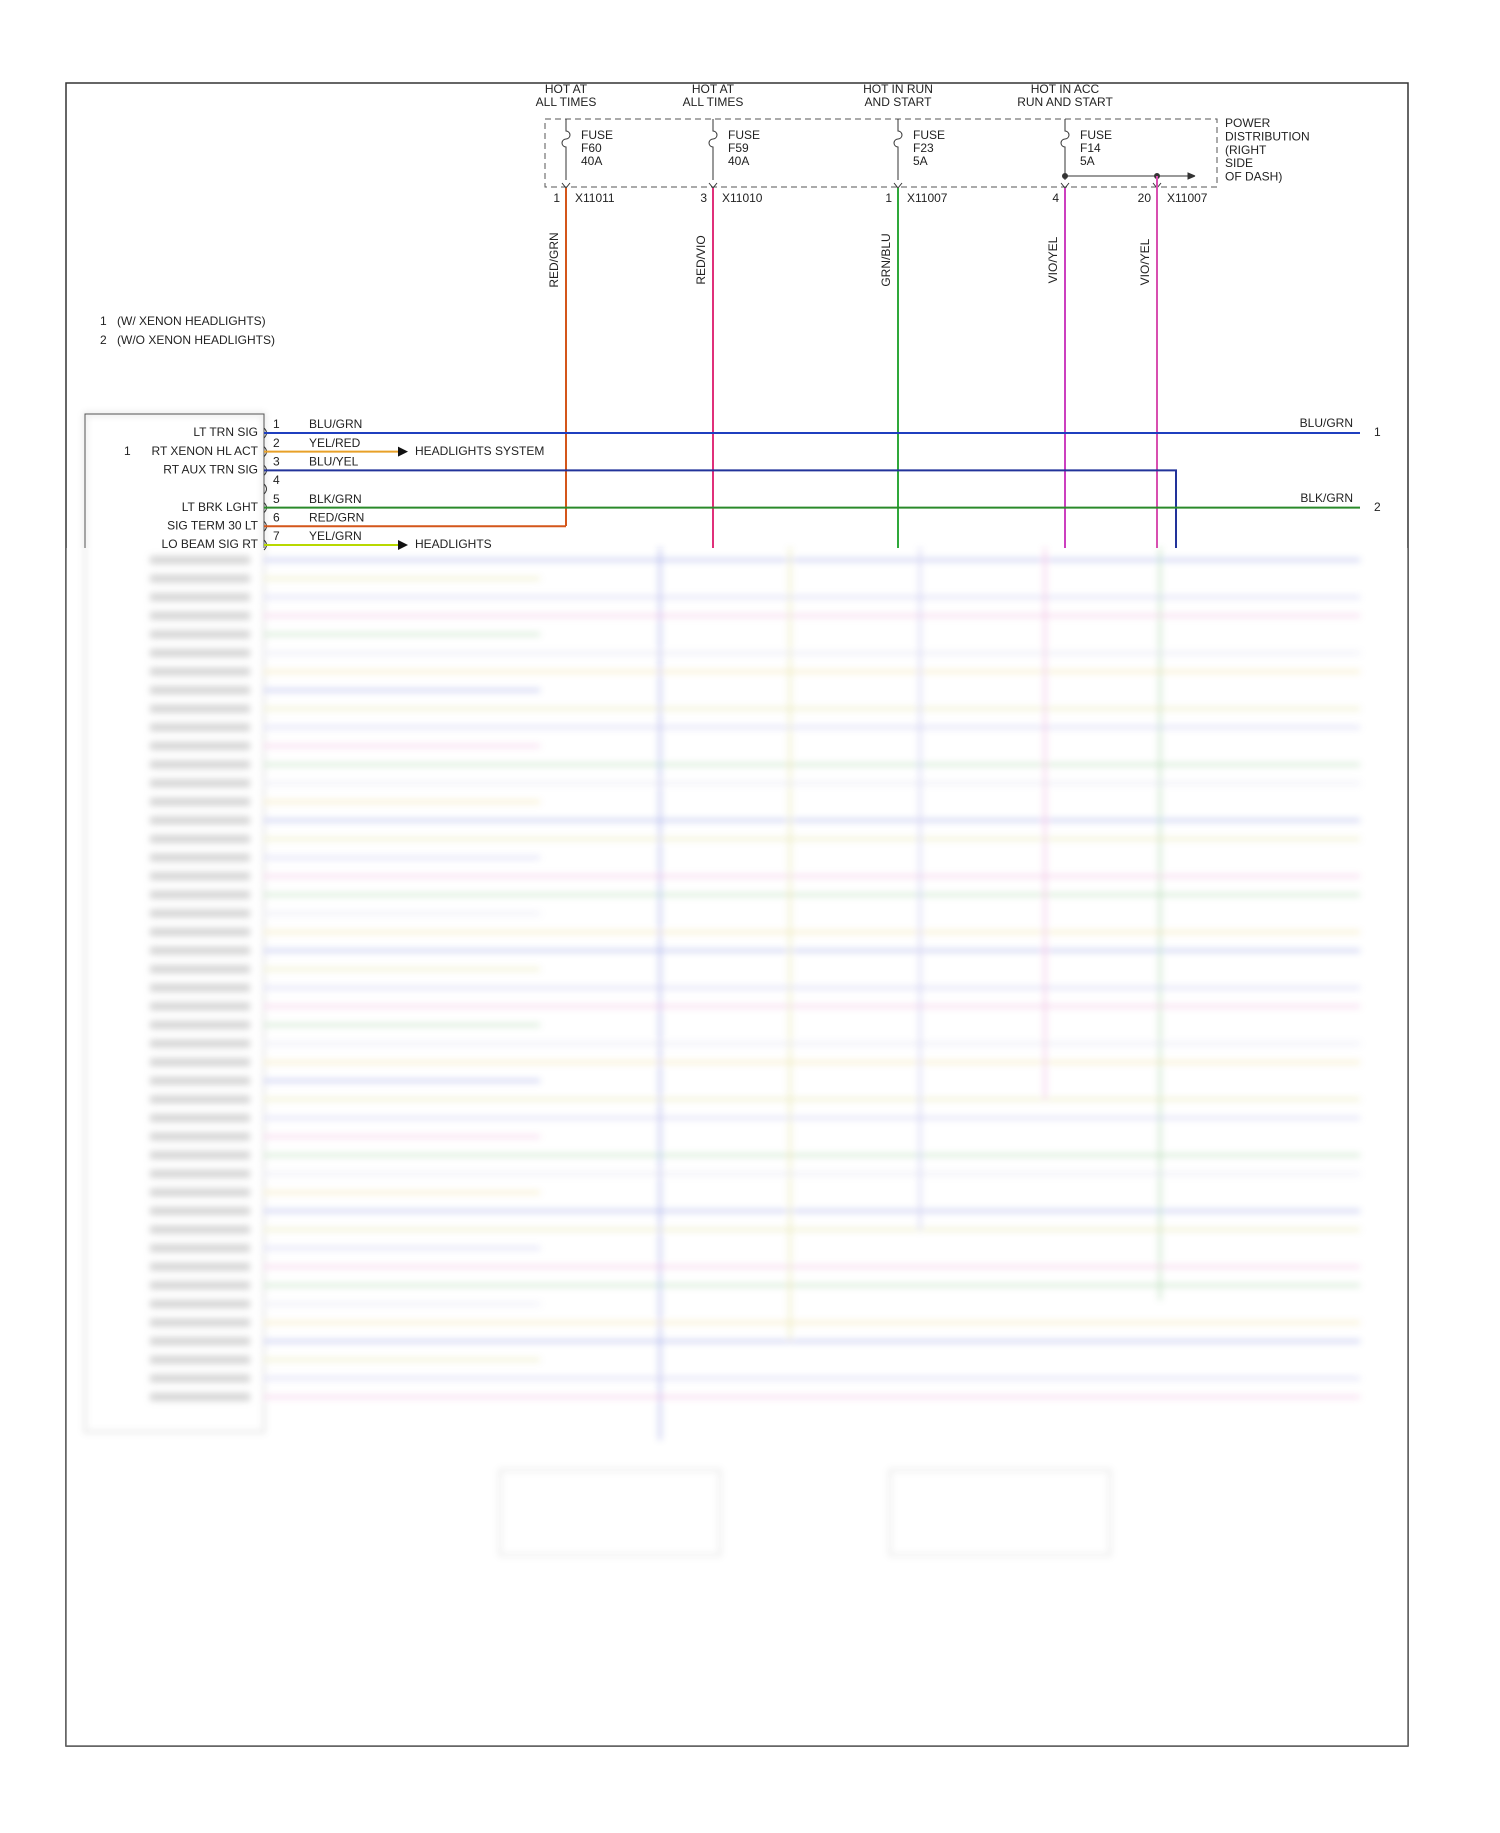 This screenshot has width=1500, height=1833. What do you see at coordinates (720, 508) in the screenshot?
I see `wire` at bounding box center [720, 508].